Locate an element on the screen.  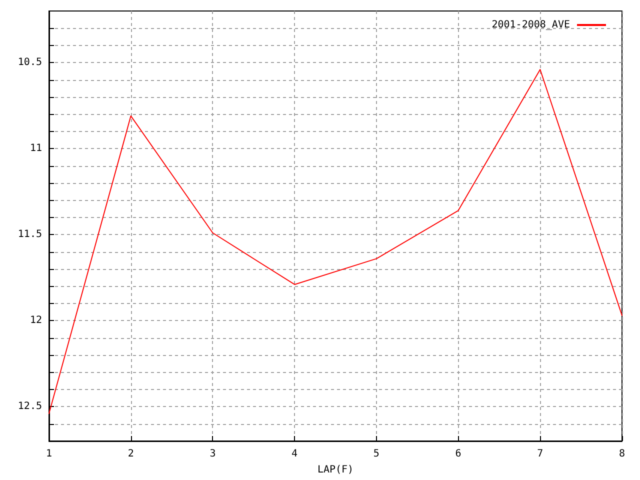
y-tick-label: 10.5 is located at coordinates (30, 62).